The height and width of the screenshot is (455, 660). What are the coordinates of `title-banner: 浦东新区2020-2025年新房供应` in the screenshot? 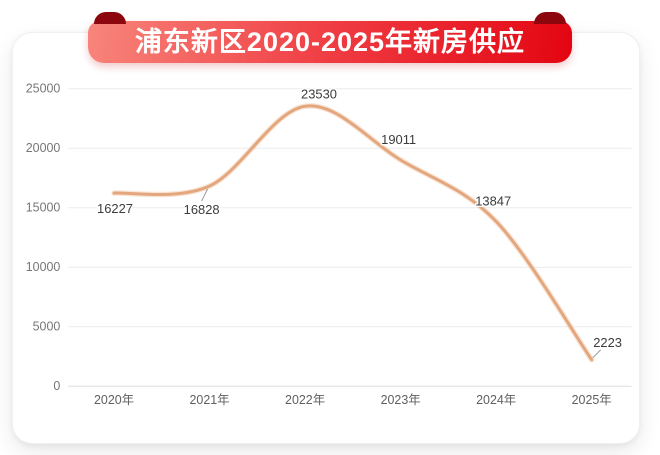 It's located at (330, 37).